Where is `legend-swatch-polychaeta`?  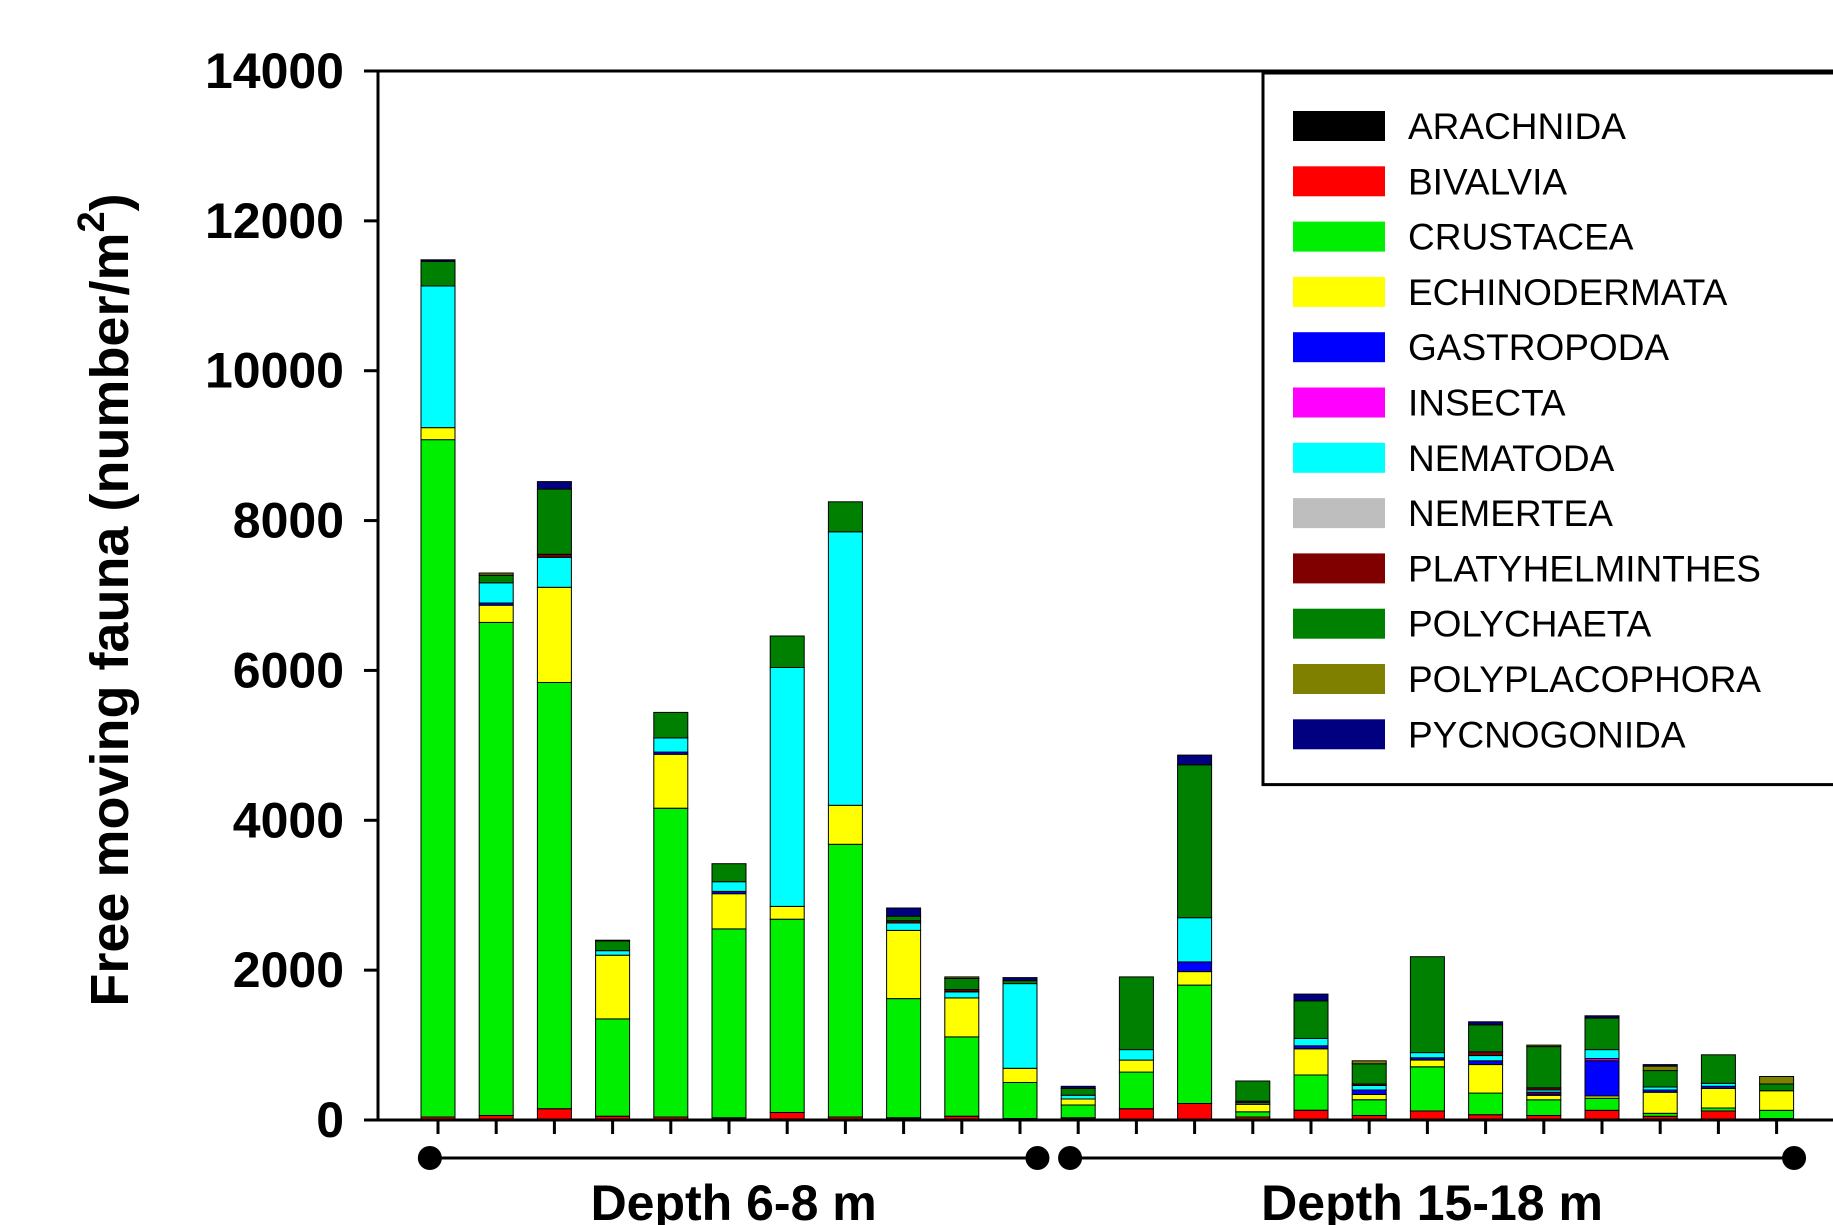
legend-swatch-polychaeta is located at coordinates (1339, 623).